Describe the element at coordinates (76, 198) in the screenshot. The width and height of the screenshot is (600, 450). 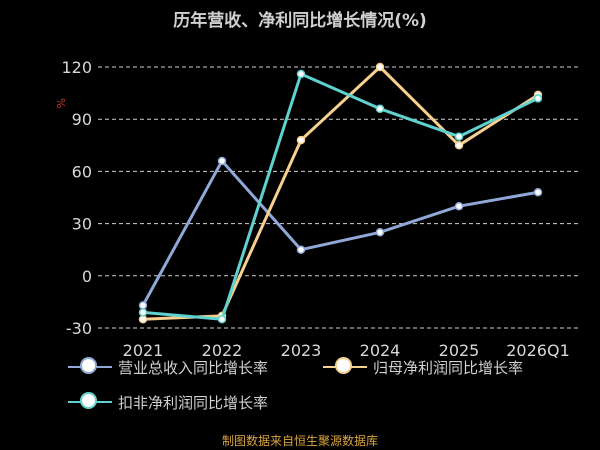
I see `y-tick-labels: -30 0 30 60 90 120` at that location.